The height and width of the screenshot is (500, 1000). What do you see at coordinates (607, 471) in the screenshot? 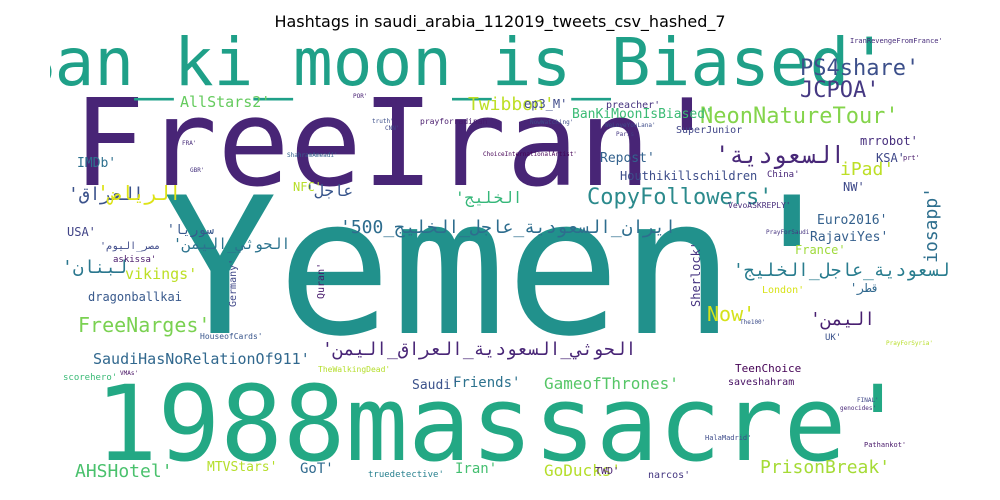
I see `word-cloud-word: TWD'` at bounding box center [607, 471].